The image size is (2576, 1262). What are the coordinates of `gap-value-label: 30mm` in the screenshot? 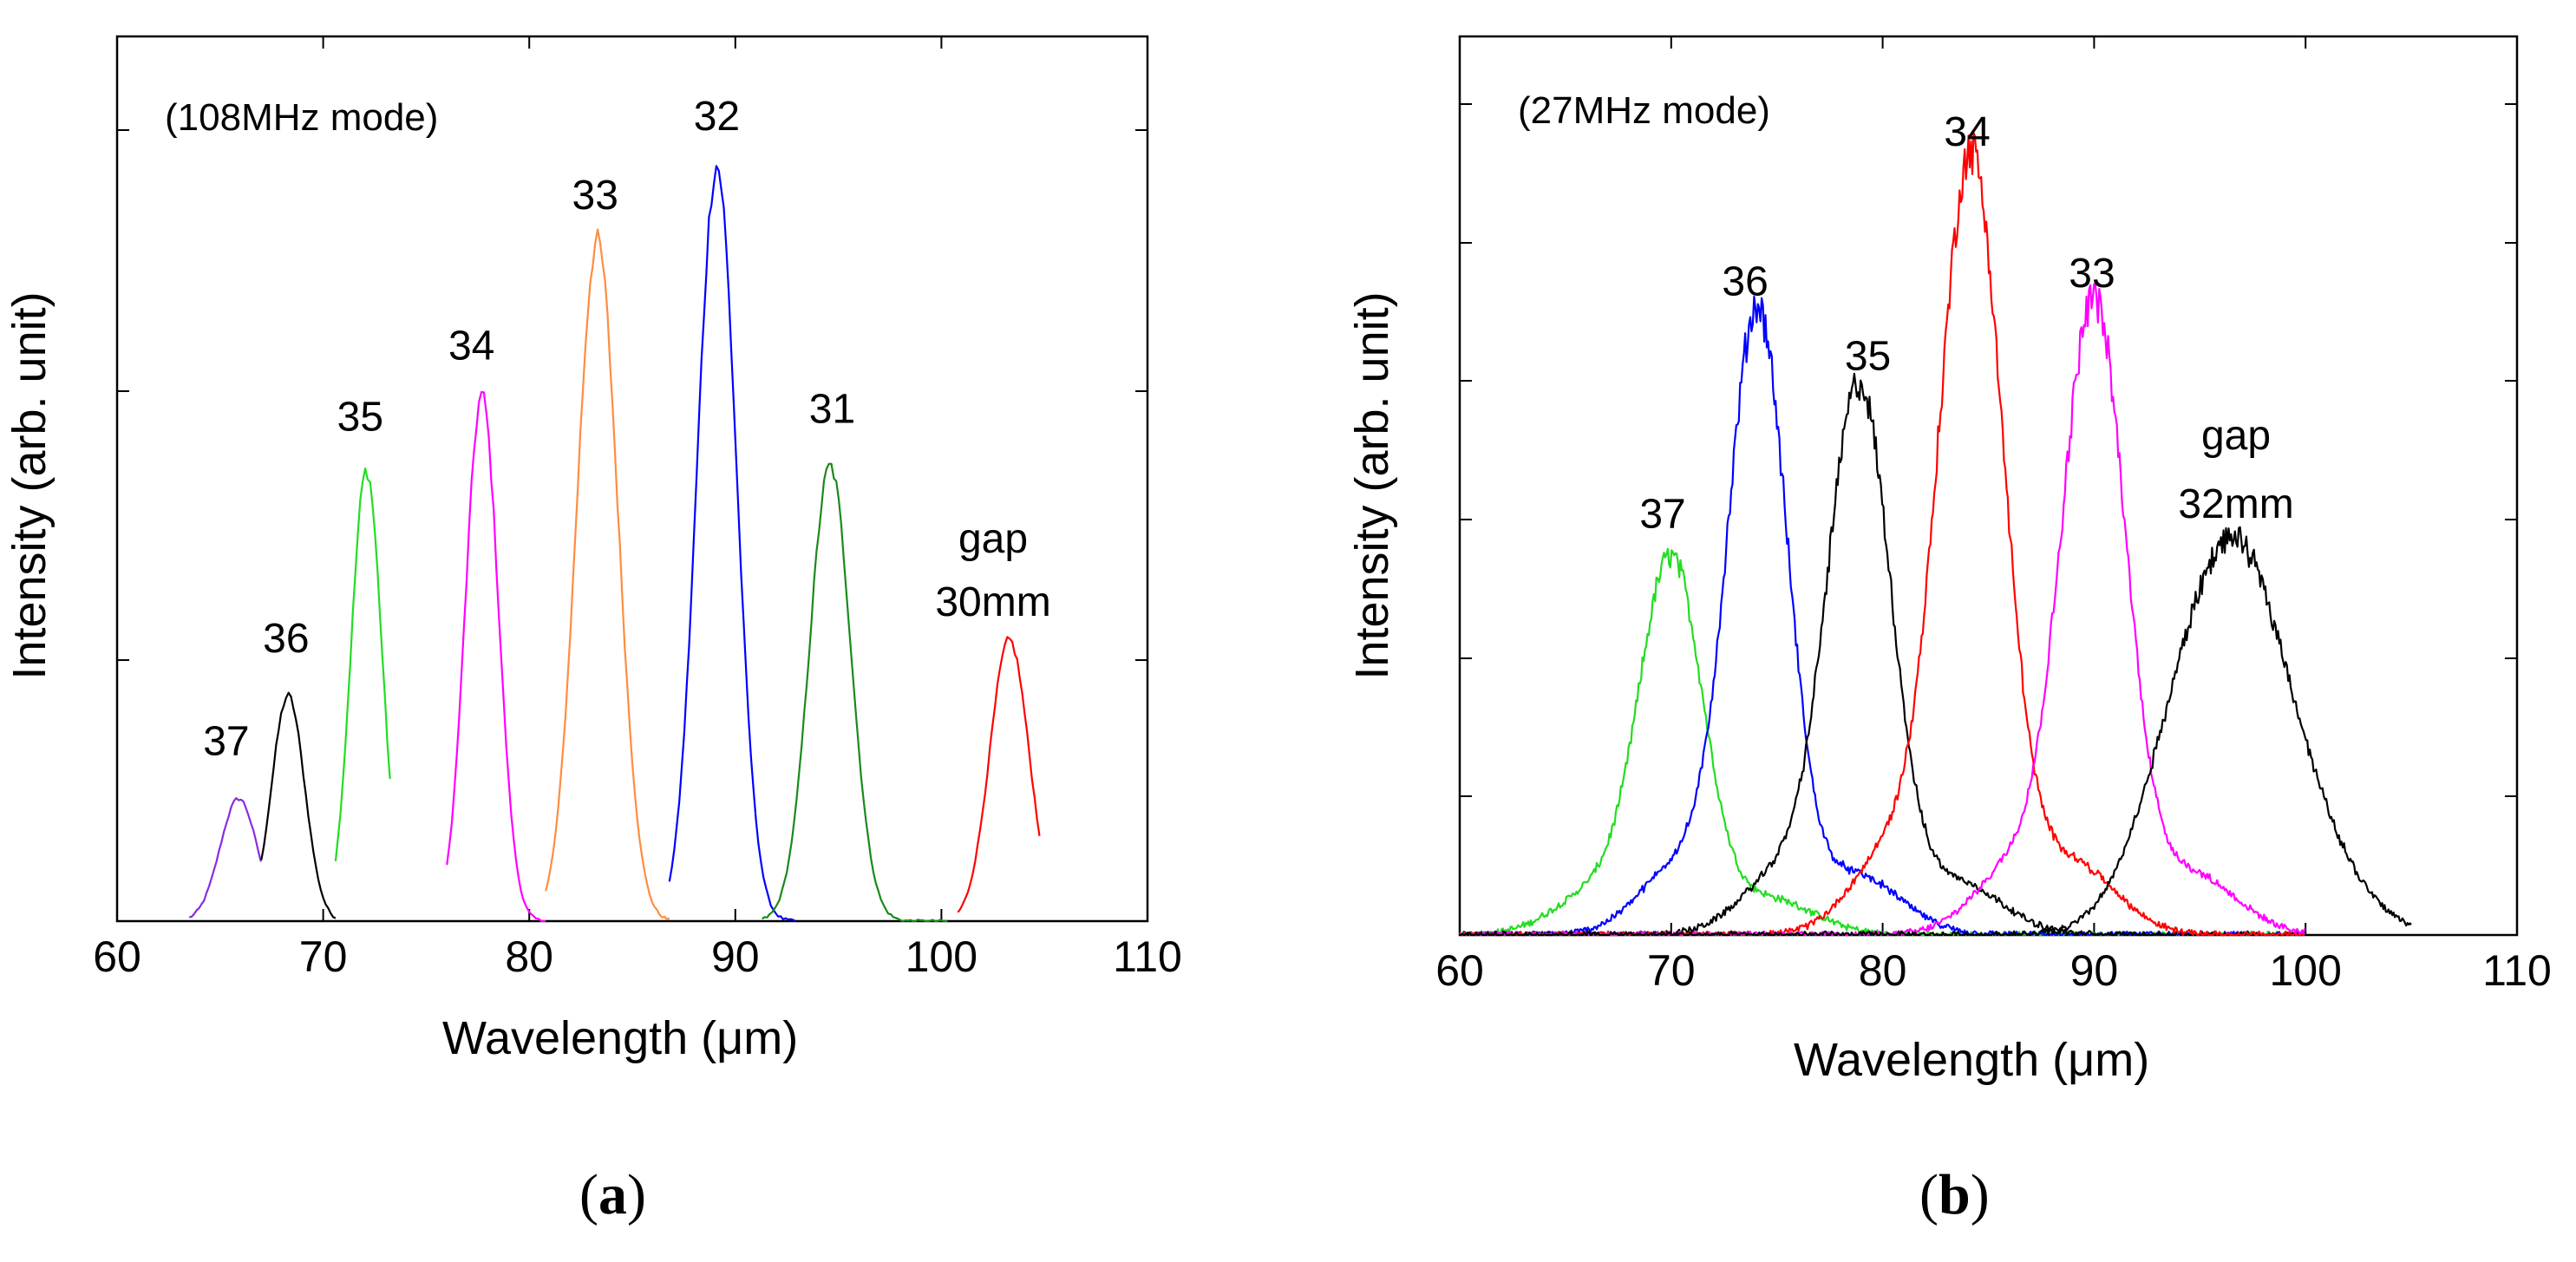 It's located at (992, 602).